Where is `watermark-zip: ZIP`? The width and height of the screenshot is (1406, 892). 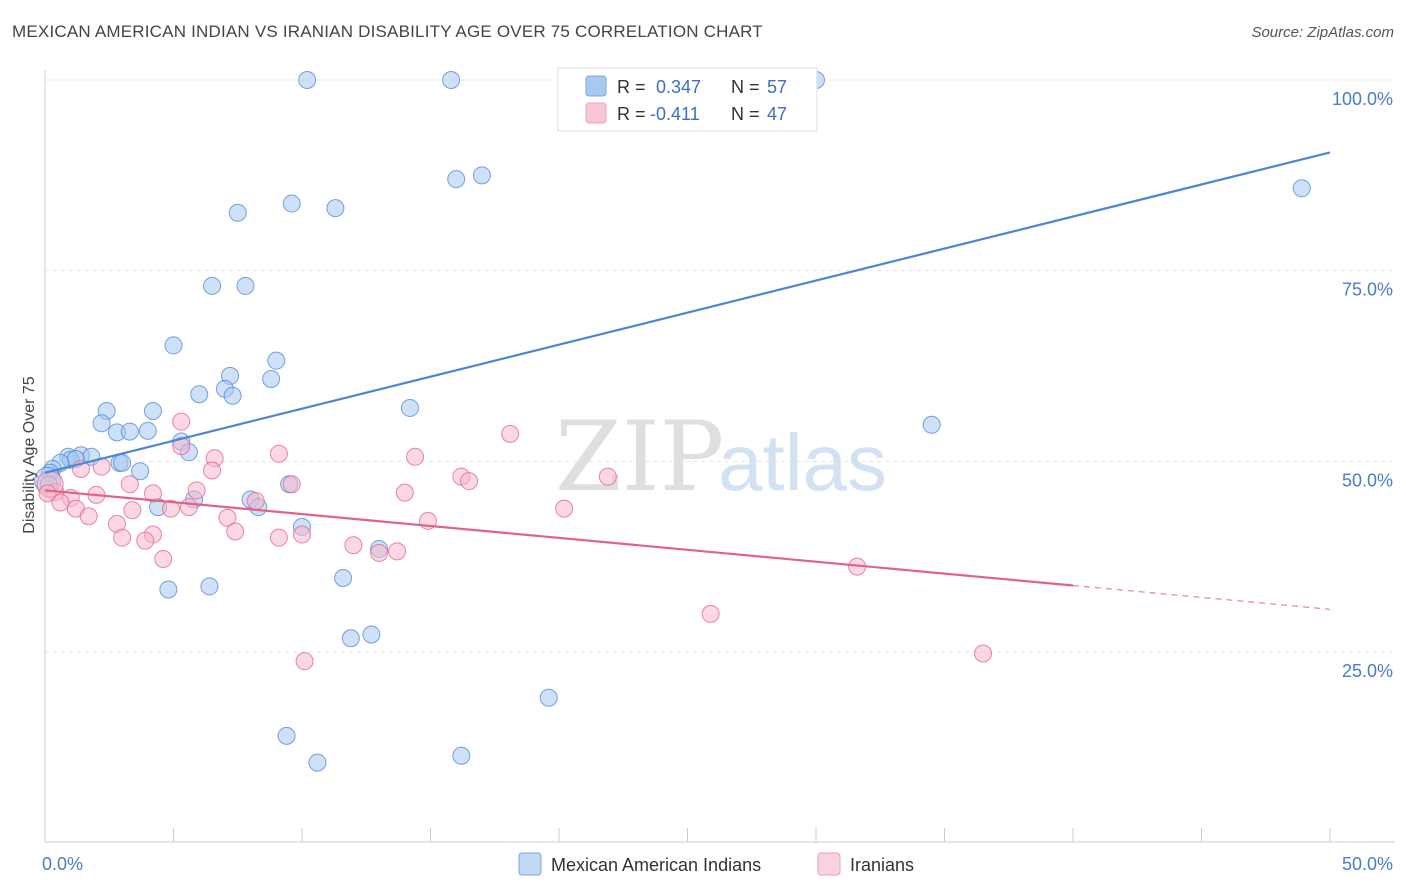
watermark-zip: ZIP is located at coordinates (639, 457).